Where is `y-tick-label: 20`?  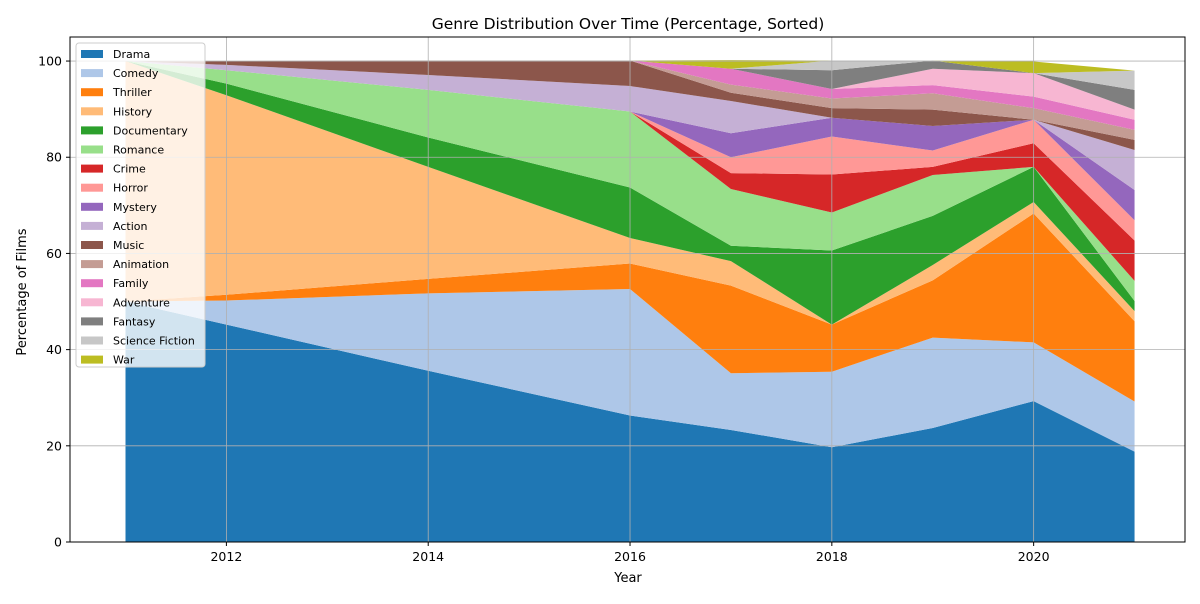 y-tick-label: 20 is located at coordinates (54, 445).